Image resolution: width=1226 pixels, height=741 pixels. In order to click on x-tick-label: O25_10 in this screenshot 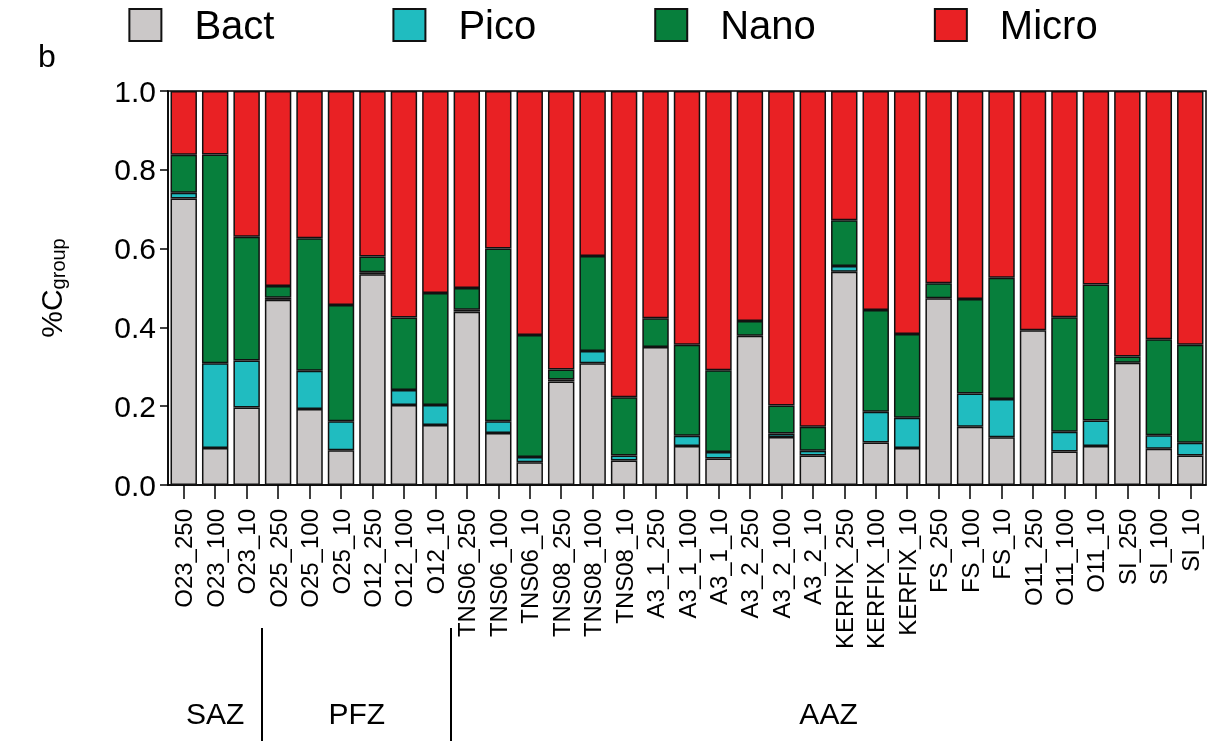, I will do `click(341, 552)`.